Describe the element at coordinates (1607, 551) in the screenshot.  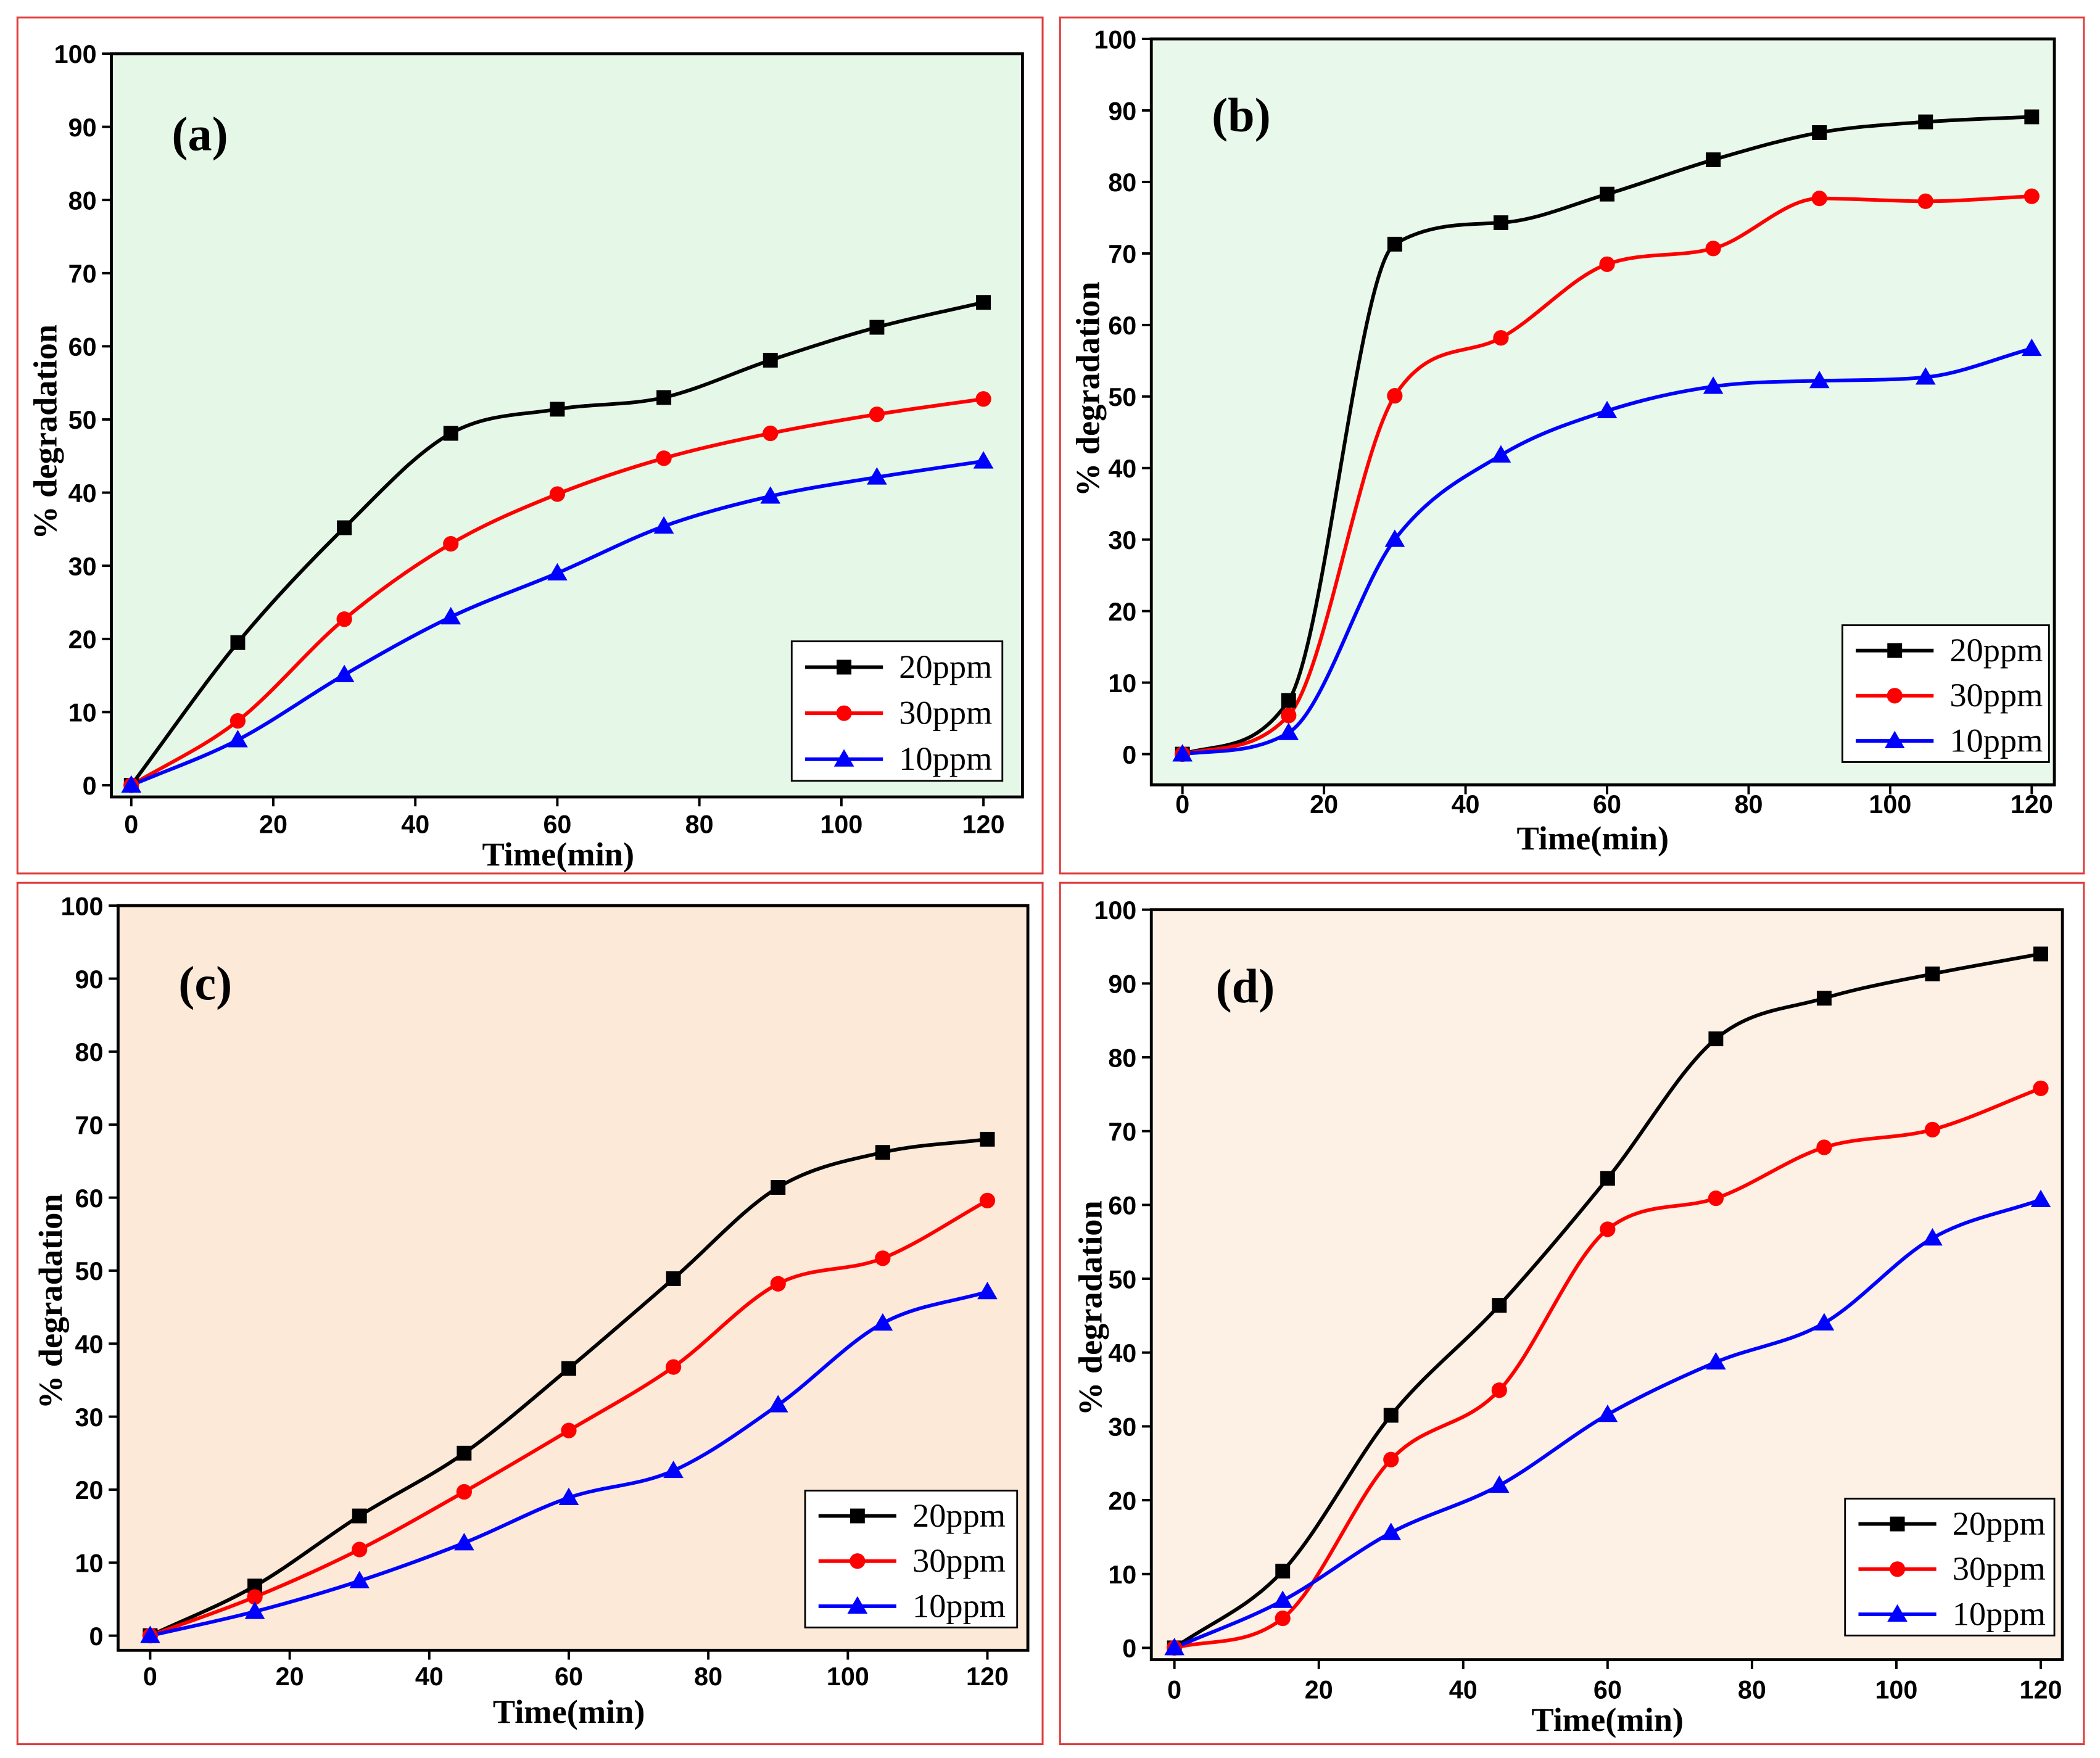
I see `series-line-10ppm` at that location.